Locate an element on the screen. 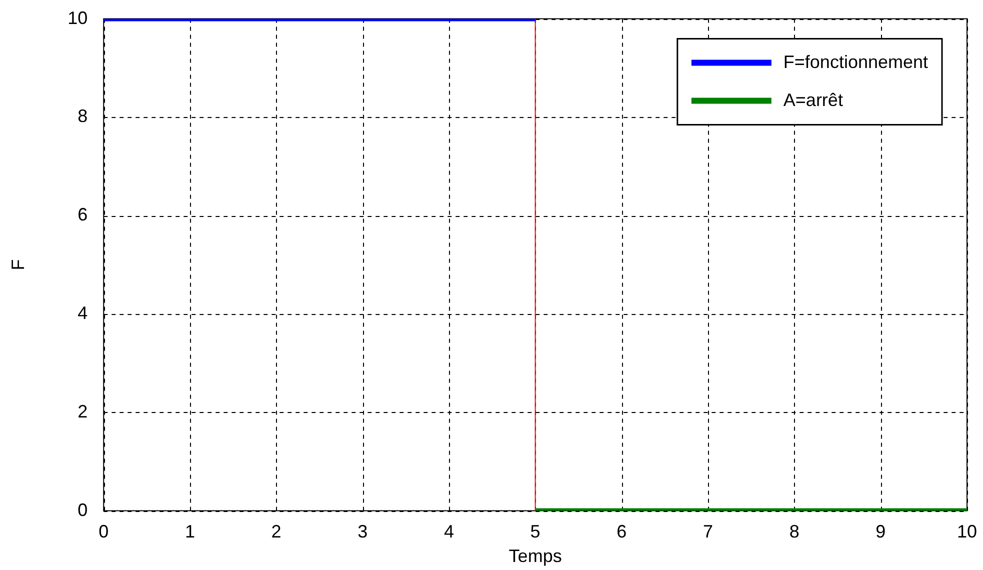  y-tick-label: 0 is located at coordinates (83, 510).